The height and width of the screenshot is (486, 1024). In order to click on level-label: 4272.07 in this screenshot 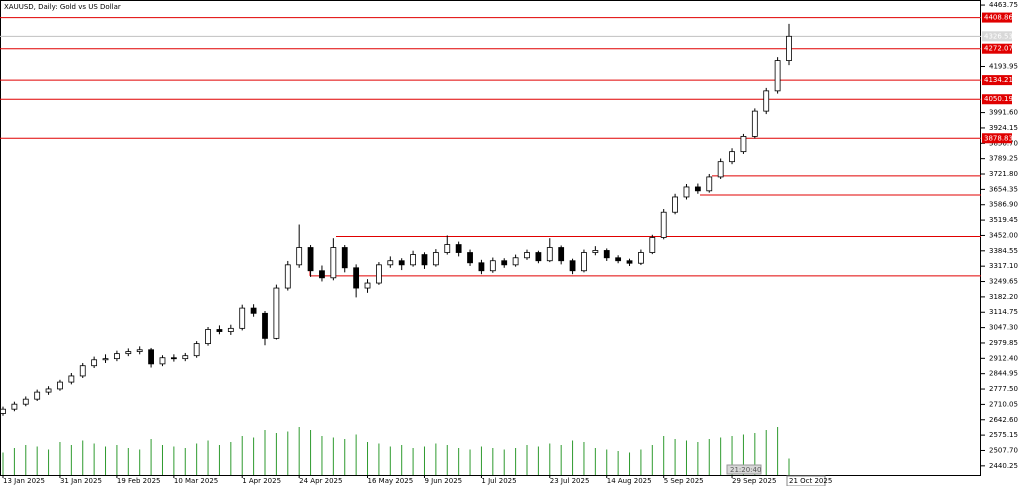, I will do `click(998, 49)`.